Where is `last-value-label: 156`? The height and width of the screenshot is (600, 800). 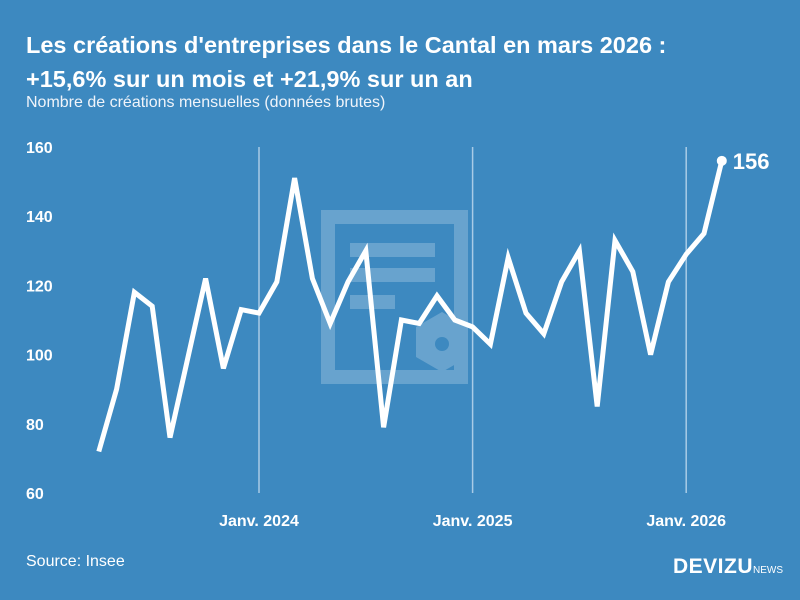 last-value-label: 156 is located at coordinates (751, 161).